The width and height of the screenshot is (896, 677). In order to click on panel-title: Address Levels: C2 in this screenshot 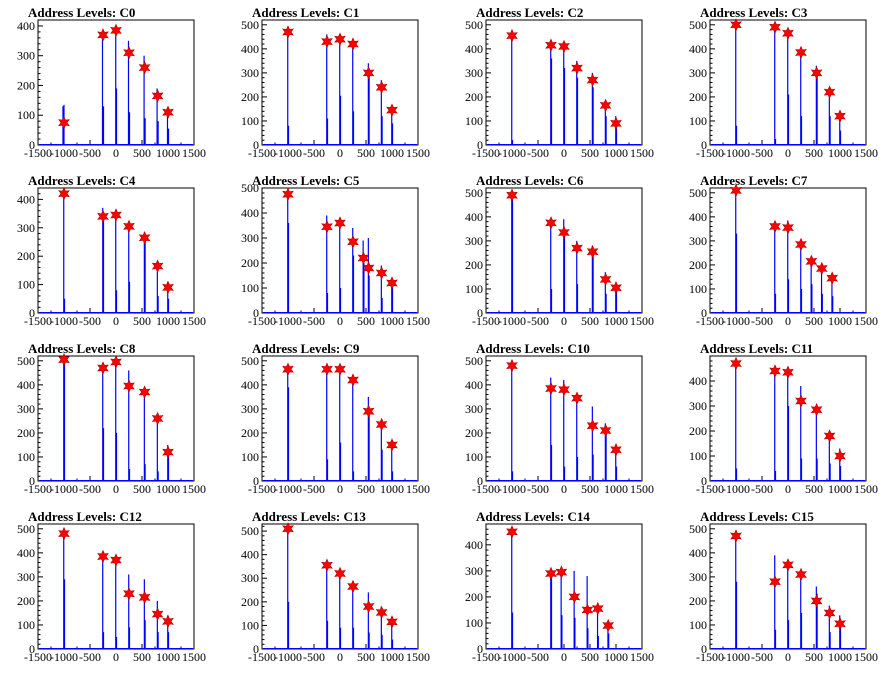, I will do `click(529, 12)`.